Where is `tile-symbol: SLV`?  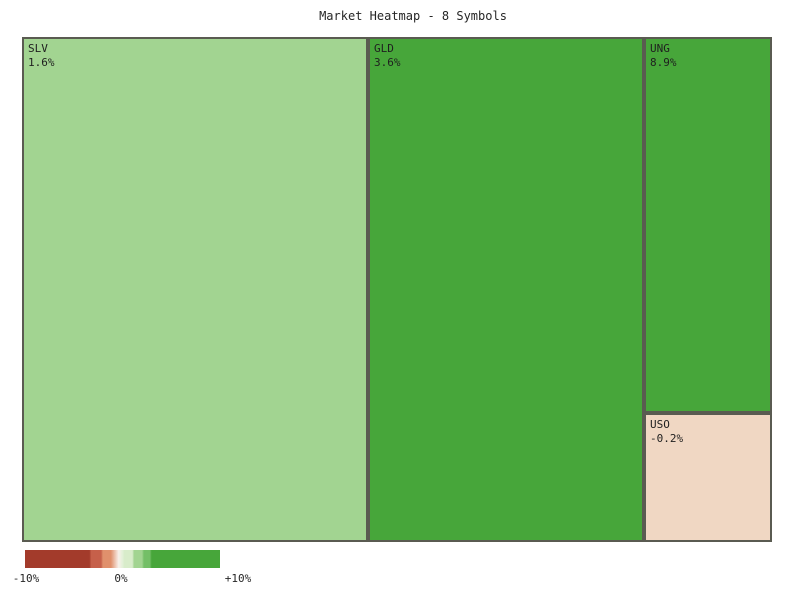 tile-symbol: SLV is located at coordinates (38, 48).